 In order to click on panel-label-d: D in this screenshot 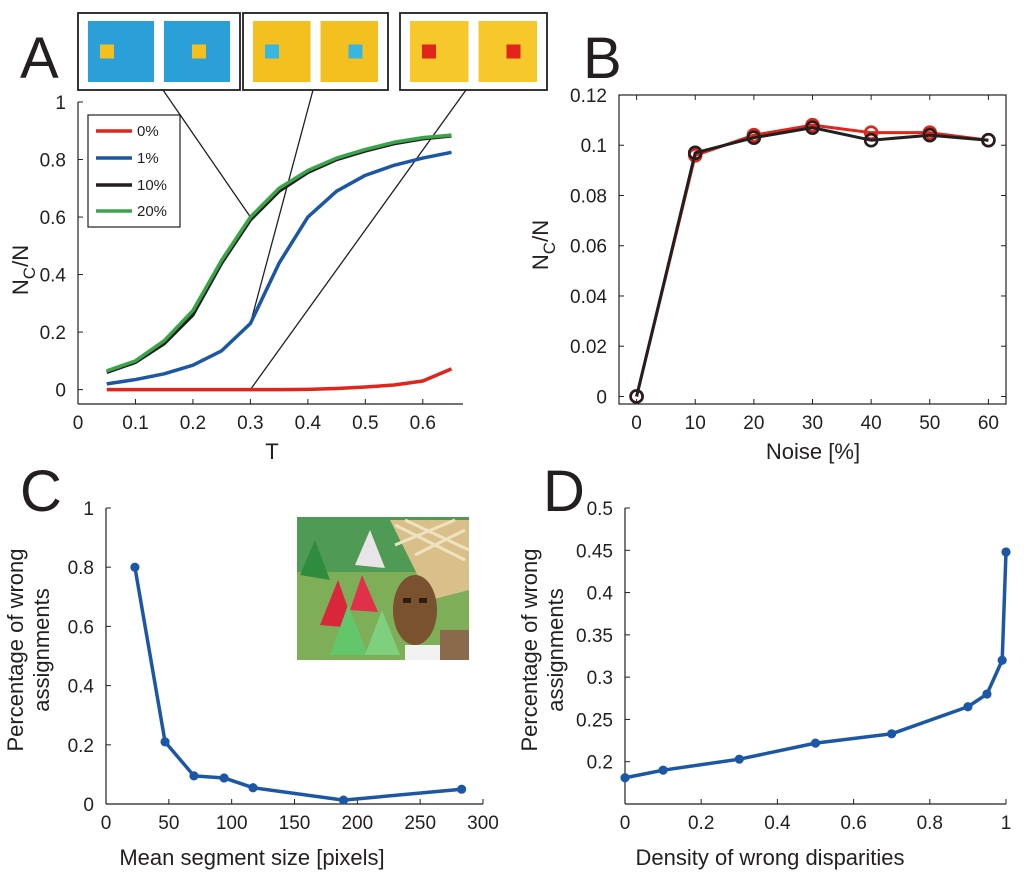, I will do `click(564, 491)`.